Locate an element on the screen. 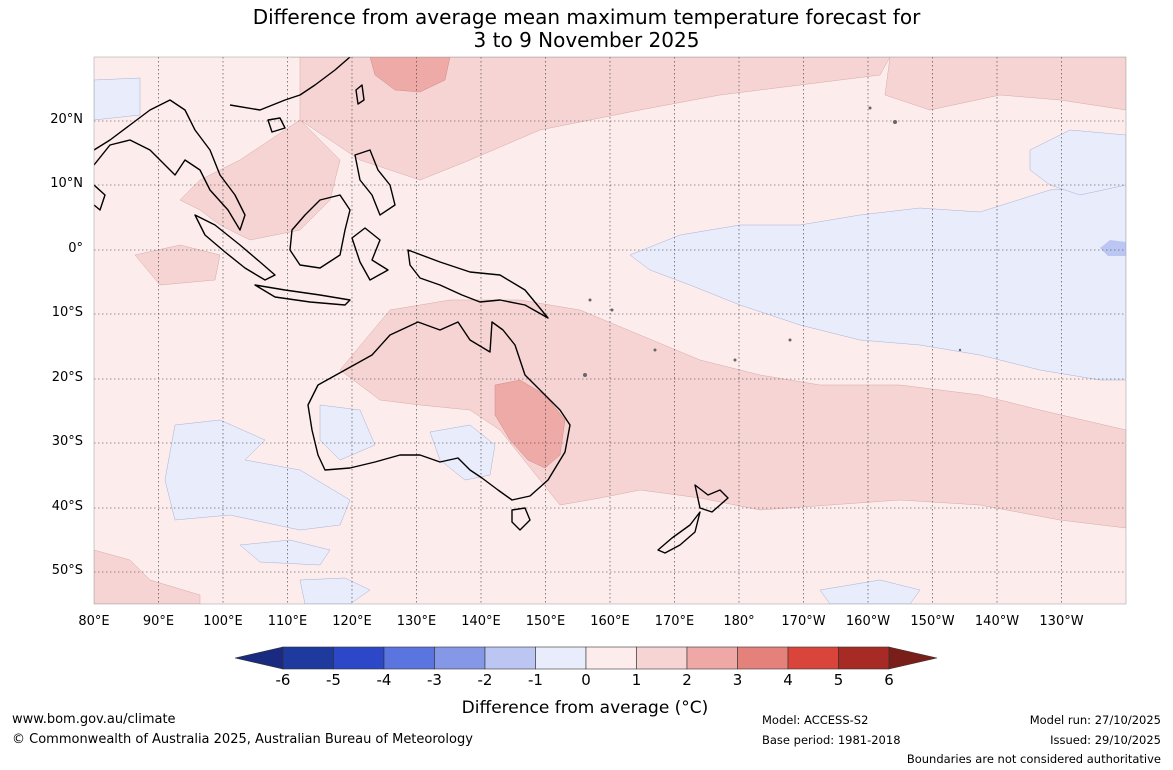 This screenshot has width=1173, height=770. coast-china is located at coordinates (290, 84).